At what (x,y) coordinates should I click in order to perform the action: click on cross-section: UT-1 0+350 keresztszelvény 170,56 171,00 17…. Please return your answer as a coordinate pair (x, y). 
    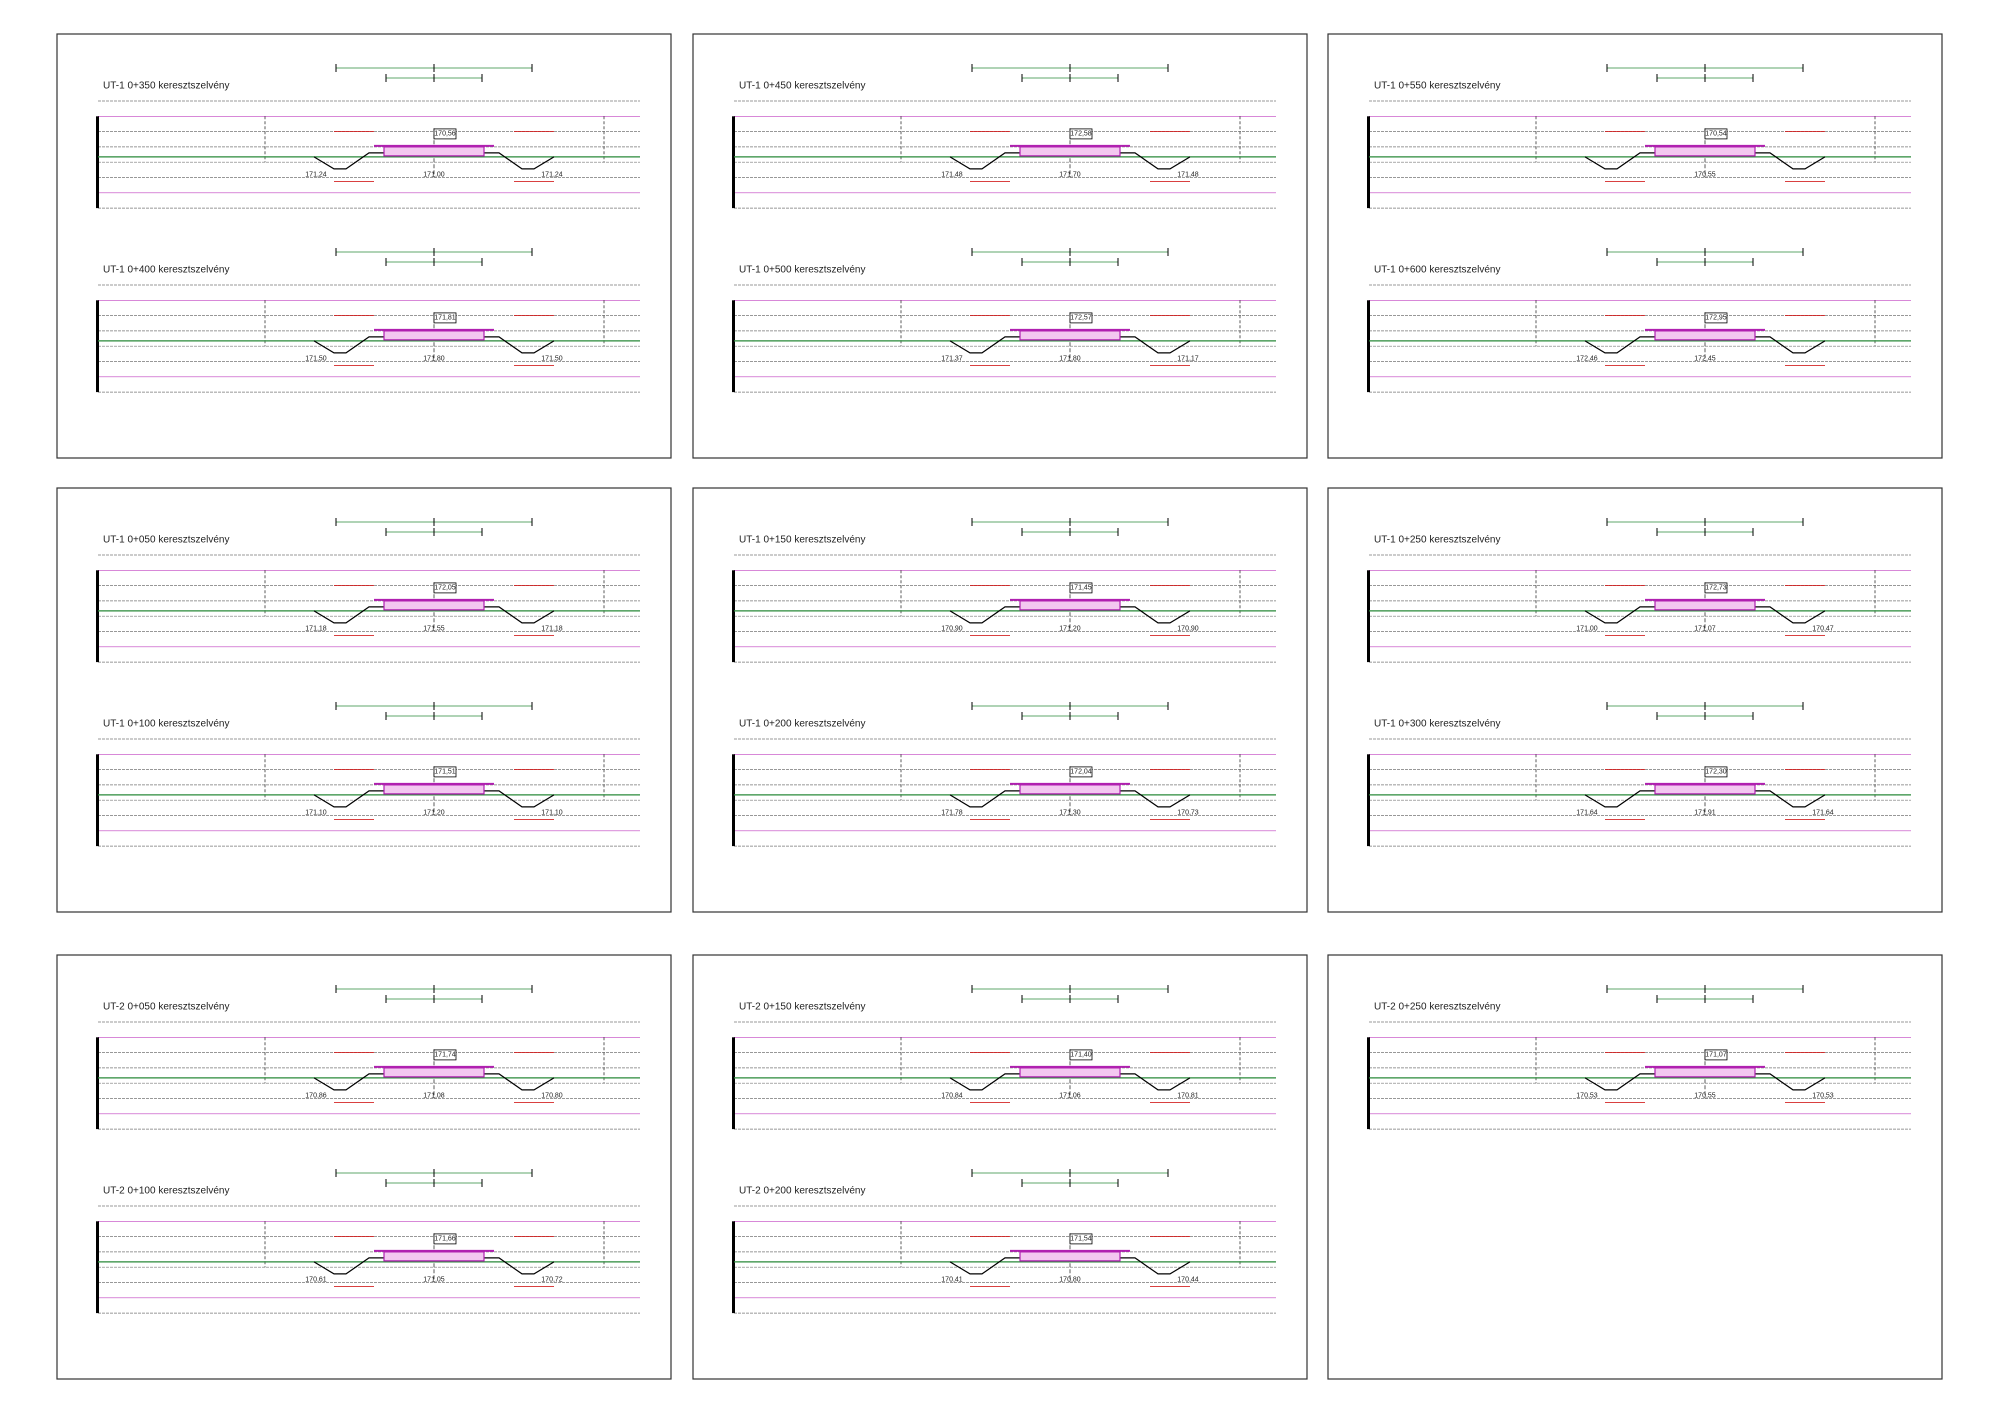
    Looking at the image, I should click on (368, 136).